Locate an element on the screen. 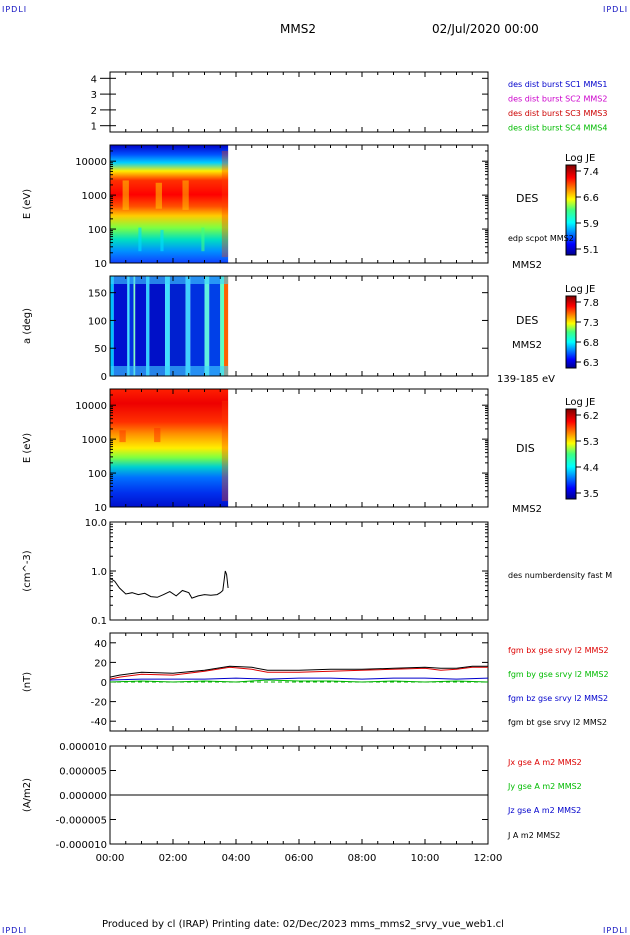  colorbar-tick-label: 7.8 is located at coordinates (591, 303).